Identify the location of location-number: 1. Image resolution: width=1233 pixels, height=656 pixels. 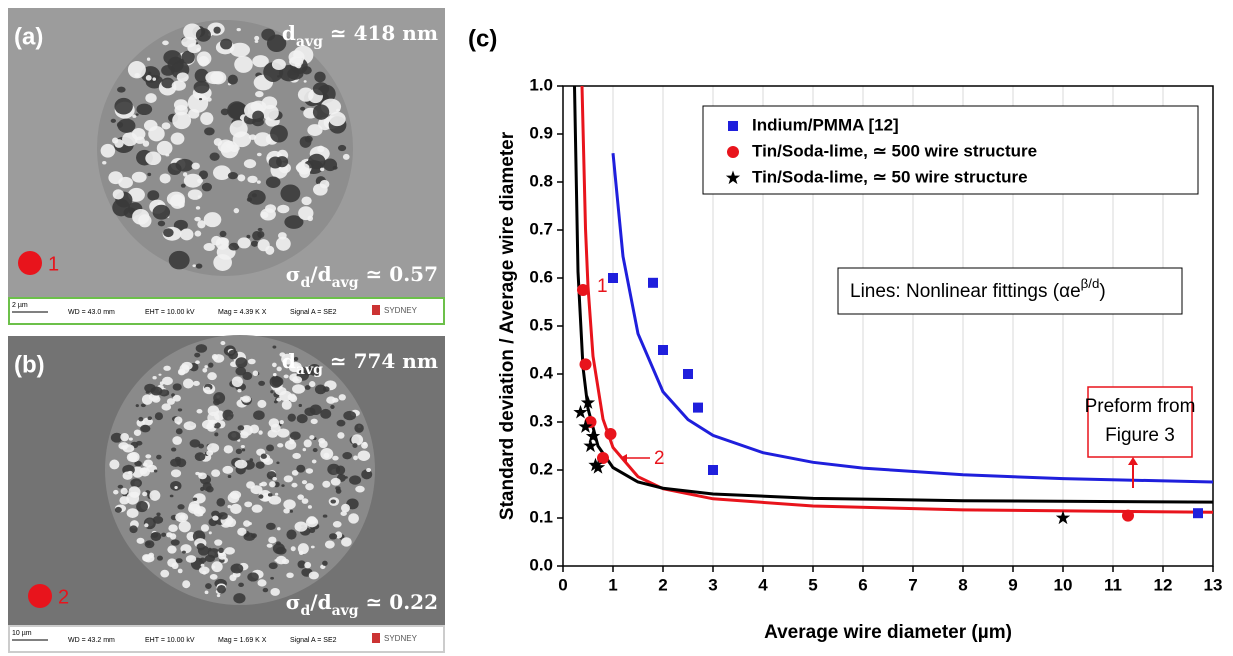
(53, 264).